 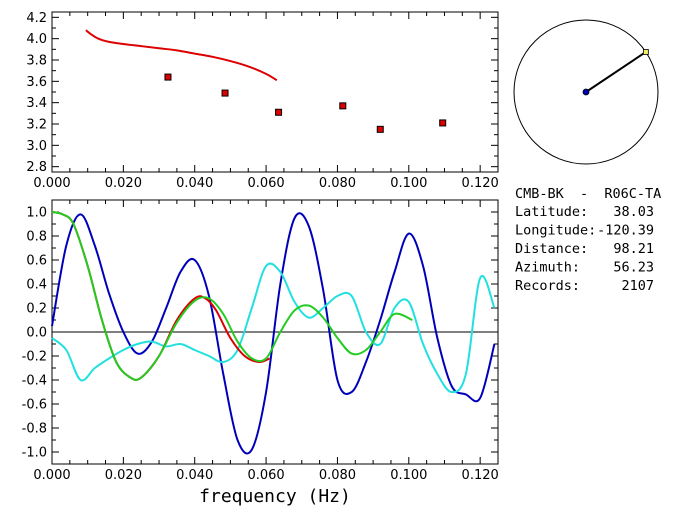 I want to click on dispersion-y-tick-label: 3.4, so click(x=36, y=103).